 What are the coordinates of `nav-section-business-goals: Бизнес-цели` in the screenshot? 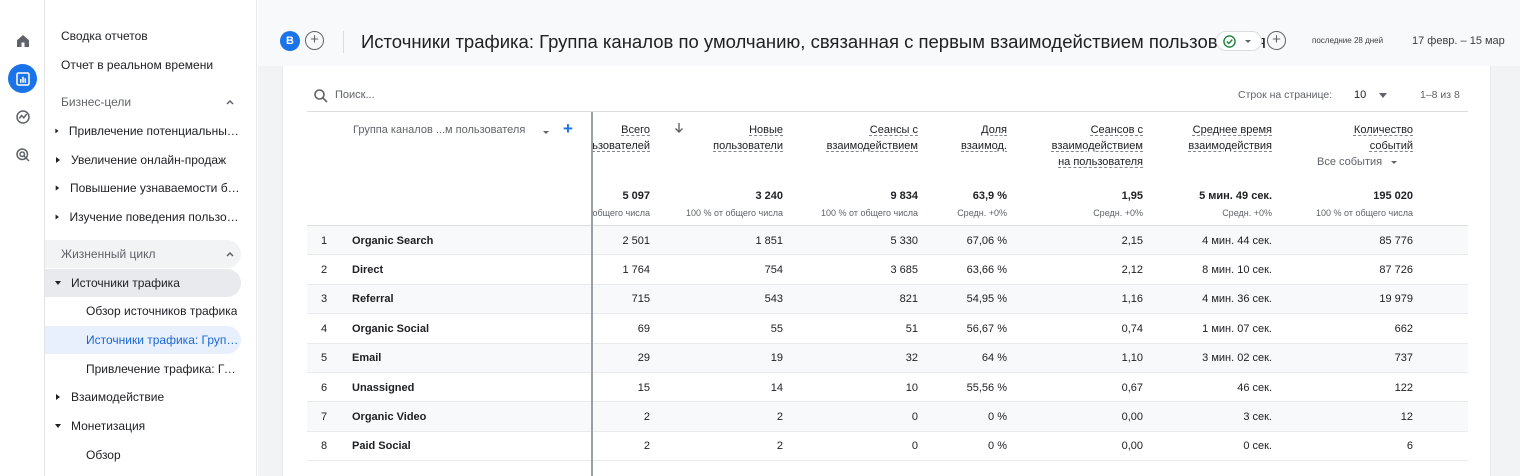 It's located at (143, 102).